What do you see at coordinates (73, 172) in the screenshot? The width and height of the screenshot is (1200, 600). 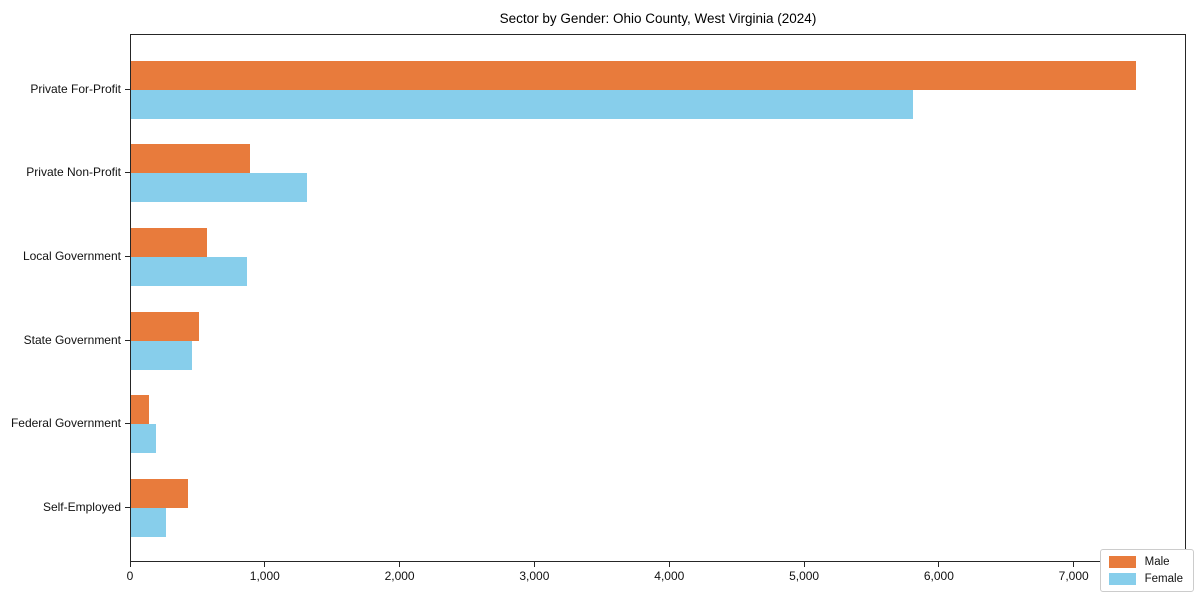 I see `y-tick-label: Private Non-Profit` at bounding box center [73, 172].